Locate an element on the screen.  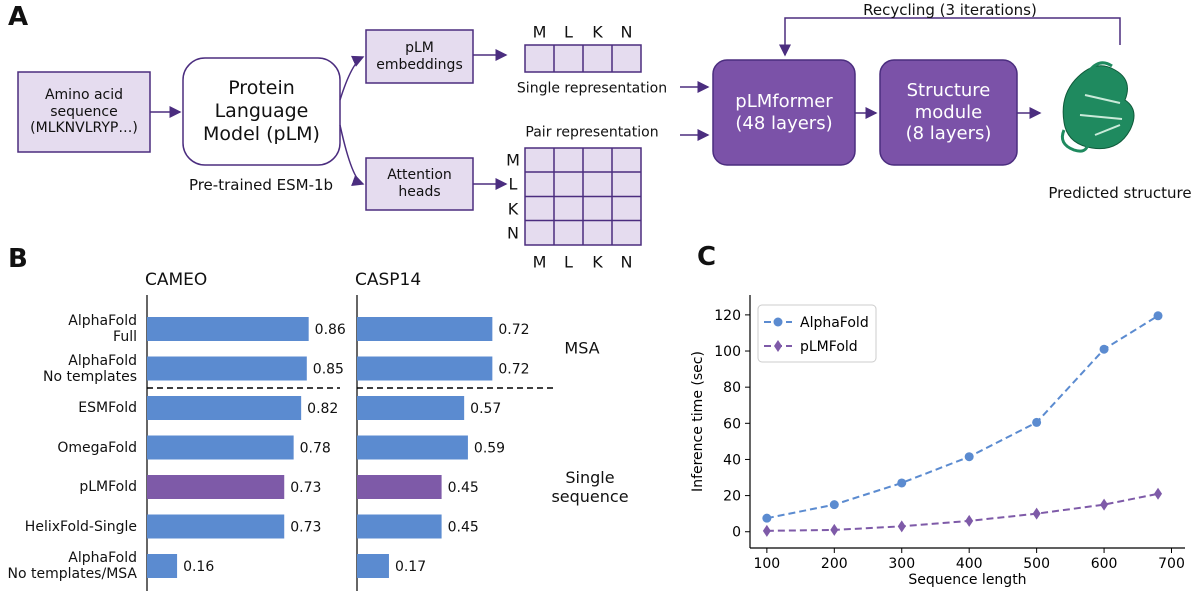
embeddings-box: pLM embeddings is located at coordinates (419, 56).